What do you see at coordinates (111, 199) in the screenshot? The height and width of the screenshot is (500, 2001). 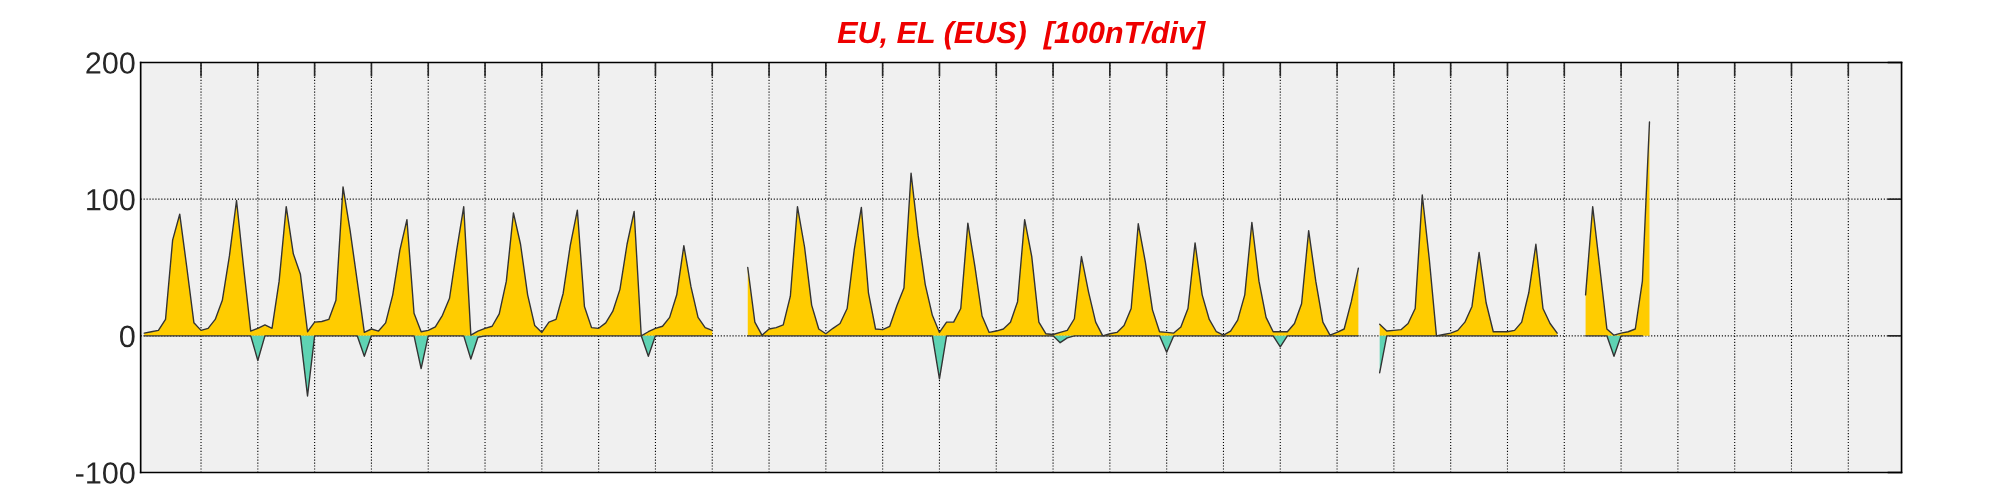 I see `y-tick-label: 100` at bounding box center [111, 199].